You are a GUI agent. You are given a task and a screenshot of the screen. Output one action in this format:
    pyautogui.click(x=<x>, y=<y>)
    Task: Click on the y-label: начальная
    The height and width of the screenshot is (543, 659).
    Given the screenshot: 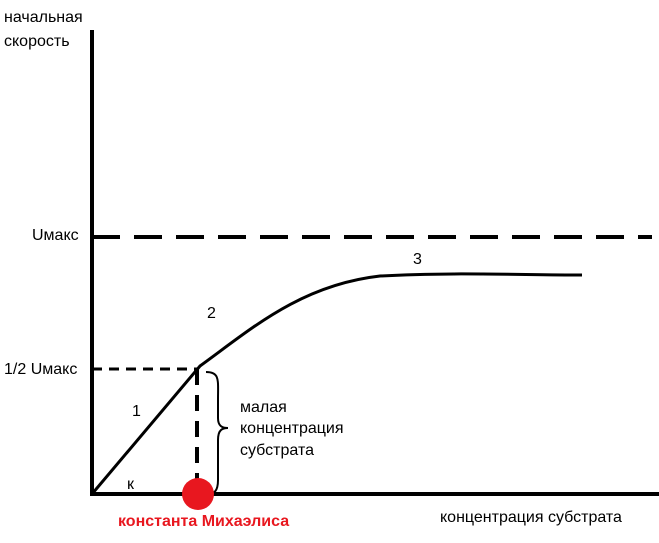 What is the action you would take?
    pyautogui.click(x=43, y=17)
    